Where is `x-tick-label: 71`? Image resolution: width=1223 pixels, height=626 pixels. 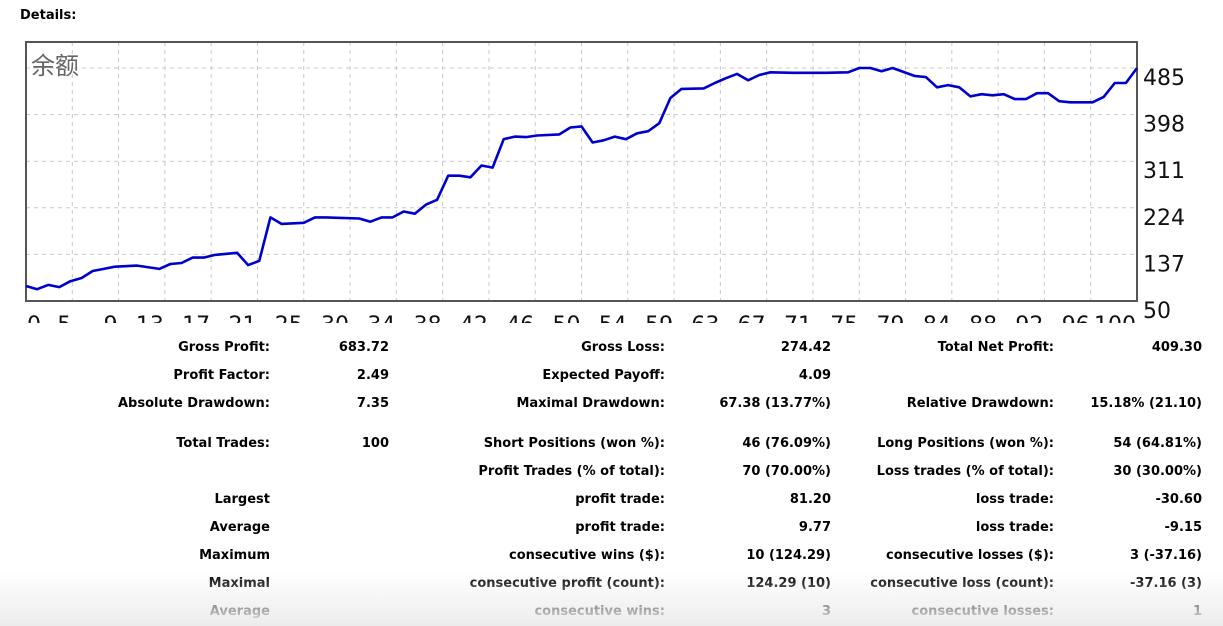 x-tick-label: 71 is located at coordinates (798, 318).